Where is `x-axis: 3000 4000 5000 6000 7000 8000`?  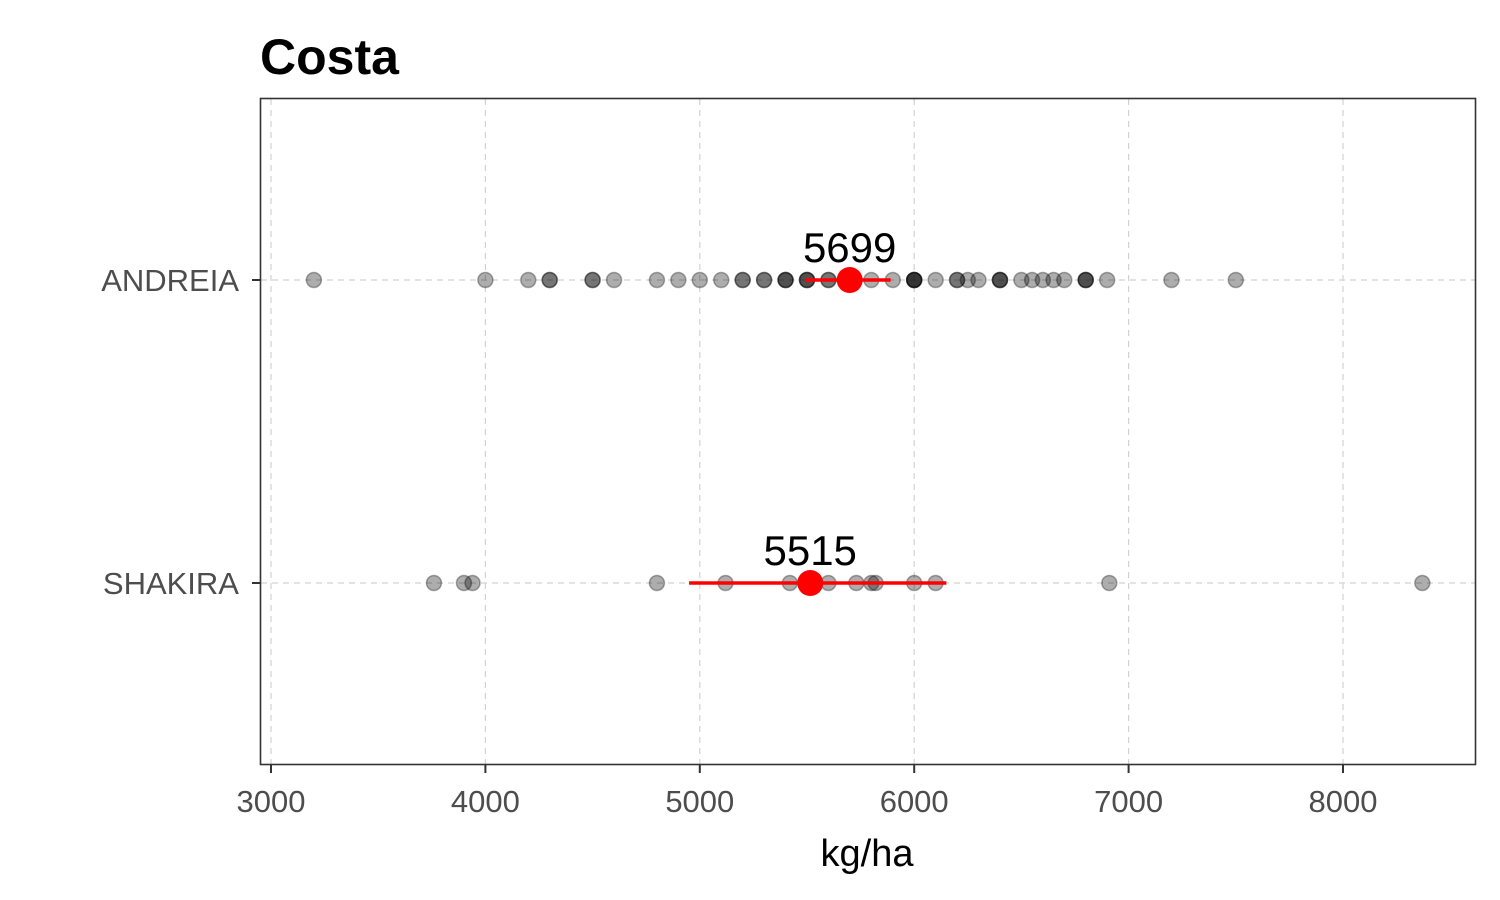
x-axis: 3000 4000 5000 6000 7000 8000 is located at coordinates (807, 791).